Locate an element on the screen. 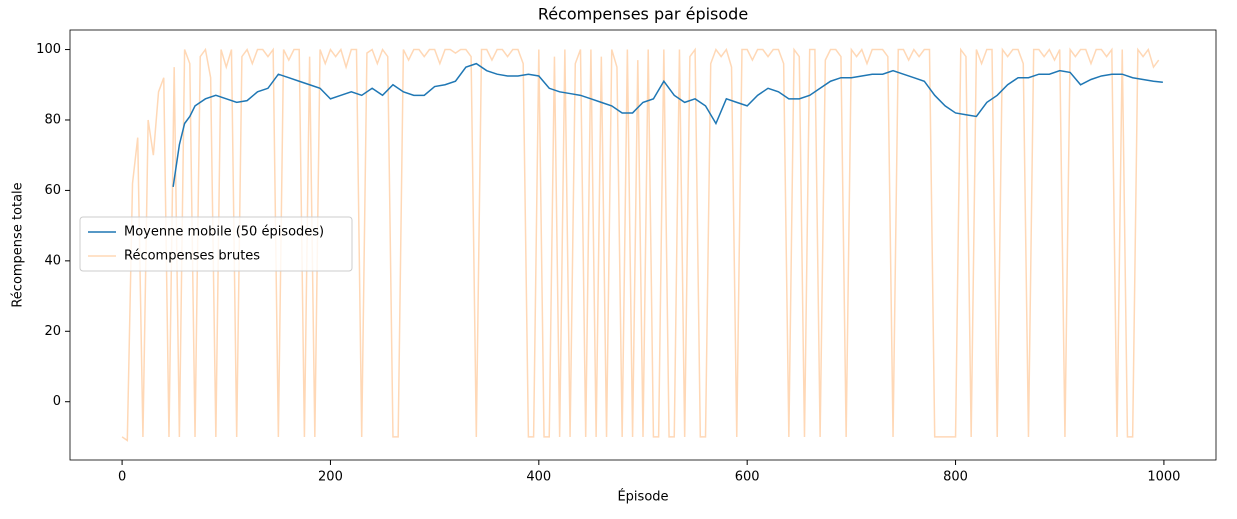 The width and height of the screenshot is (1237, 519). x-tick-label: 600 is located at coordinates (747, 477).